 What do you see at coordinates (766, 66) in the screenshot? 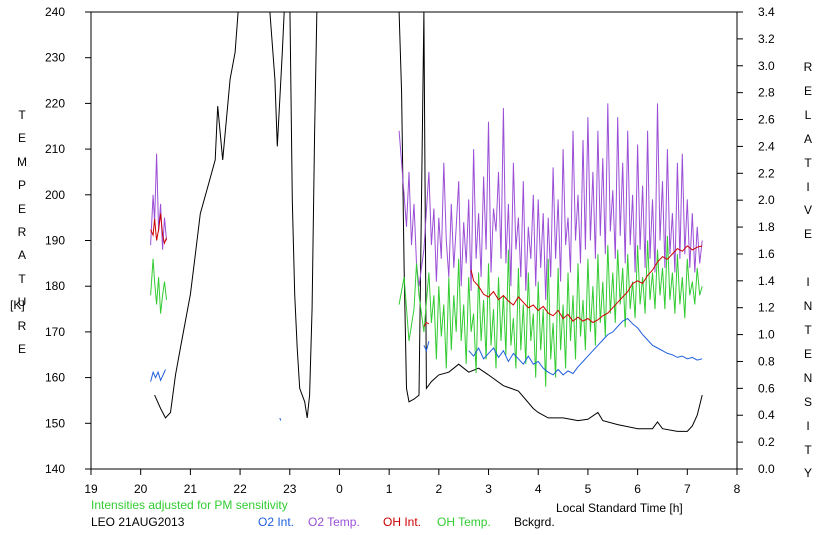
I see `y-right-tick-label: 3.0` at bounding box center [766, 66].